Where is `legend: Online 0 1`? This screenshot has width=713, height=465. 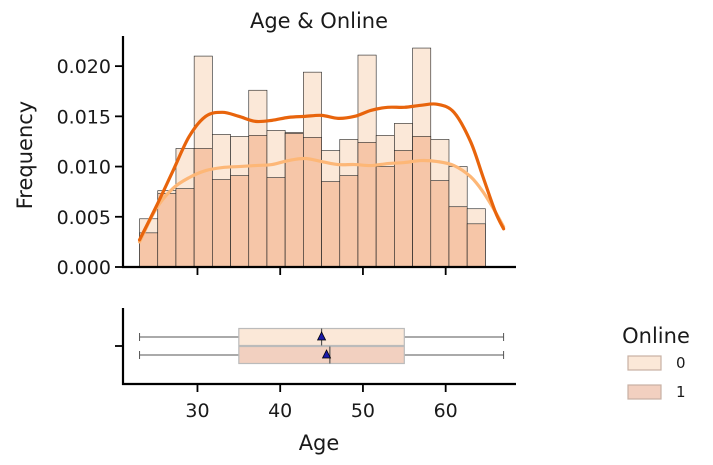
legend: Online 0 1 is located at coordinates (656, 362).